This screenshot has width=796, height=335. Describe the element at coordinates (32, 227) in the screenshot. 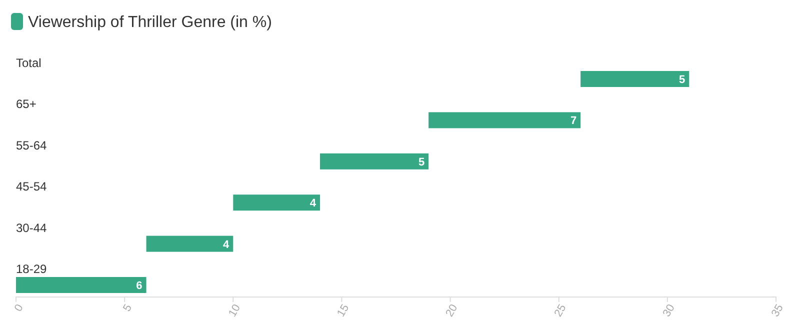

I see `y-tick-label: 30-44` at that location.